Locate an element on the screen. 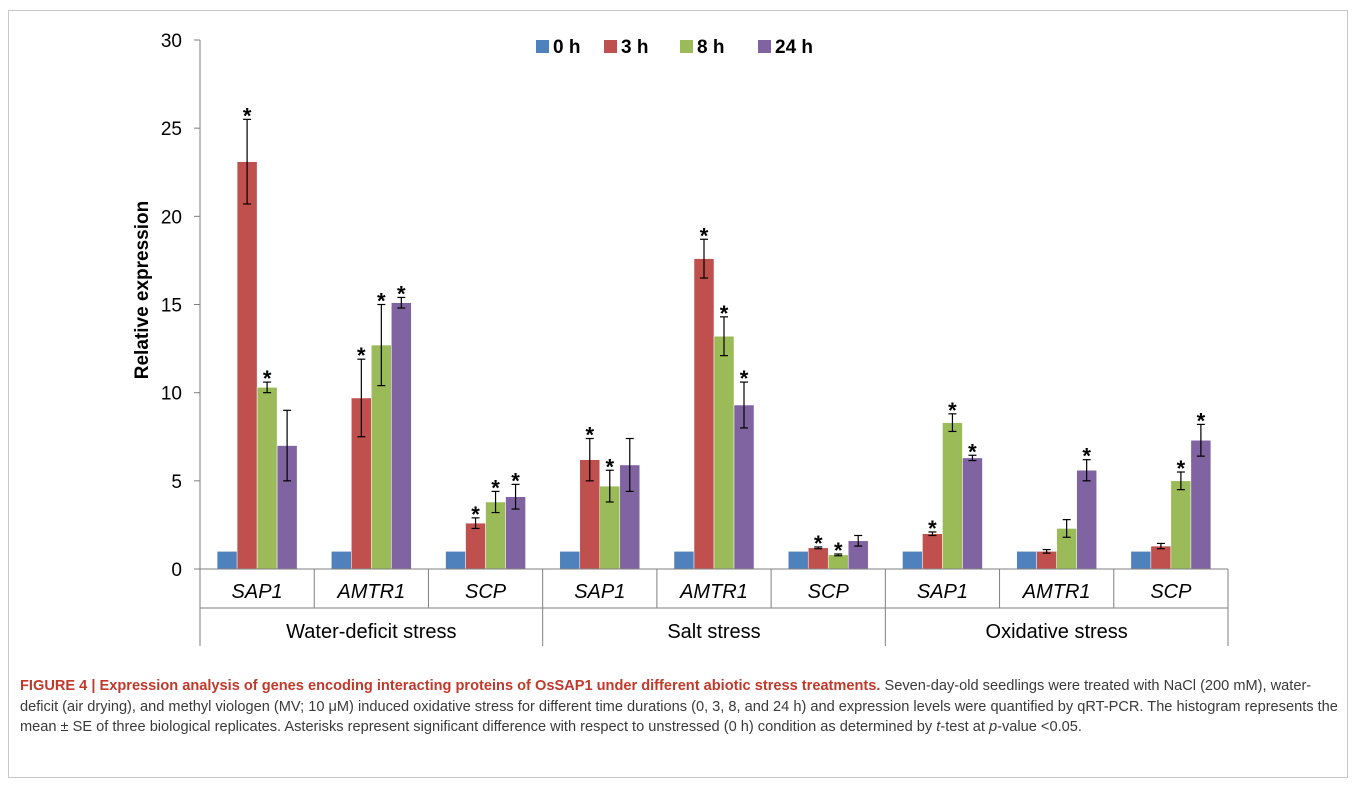 The height and width of the screenshot is (788, 1358). x-group-label: Oxidative stress is located at coordinates (1057, 632).